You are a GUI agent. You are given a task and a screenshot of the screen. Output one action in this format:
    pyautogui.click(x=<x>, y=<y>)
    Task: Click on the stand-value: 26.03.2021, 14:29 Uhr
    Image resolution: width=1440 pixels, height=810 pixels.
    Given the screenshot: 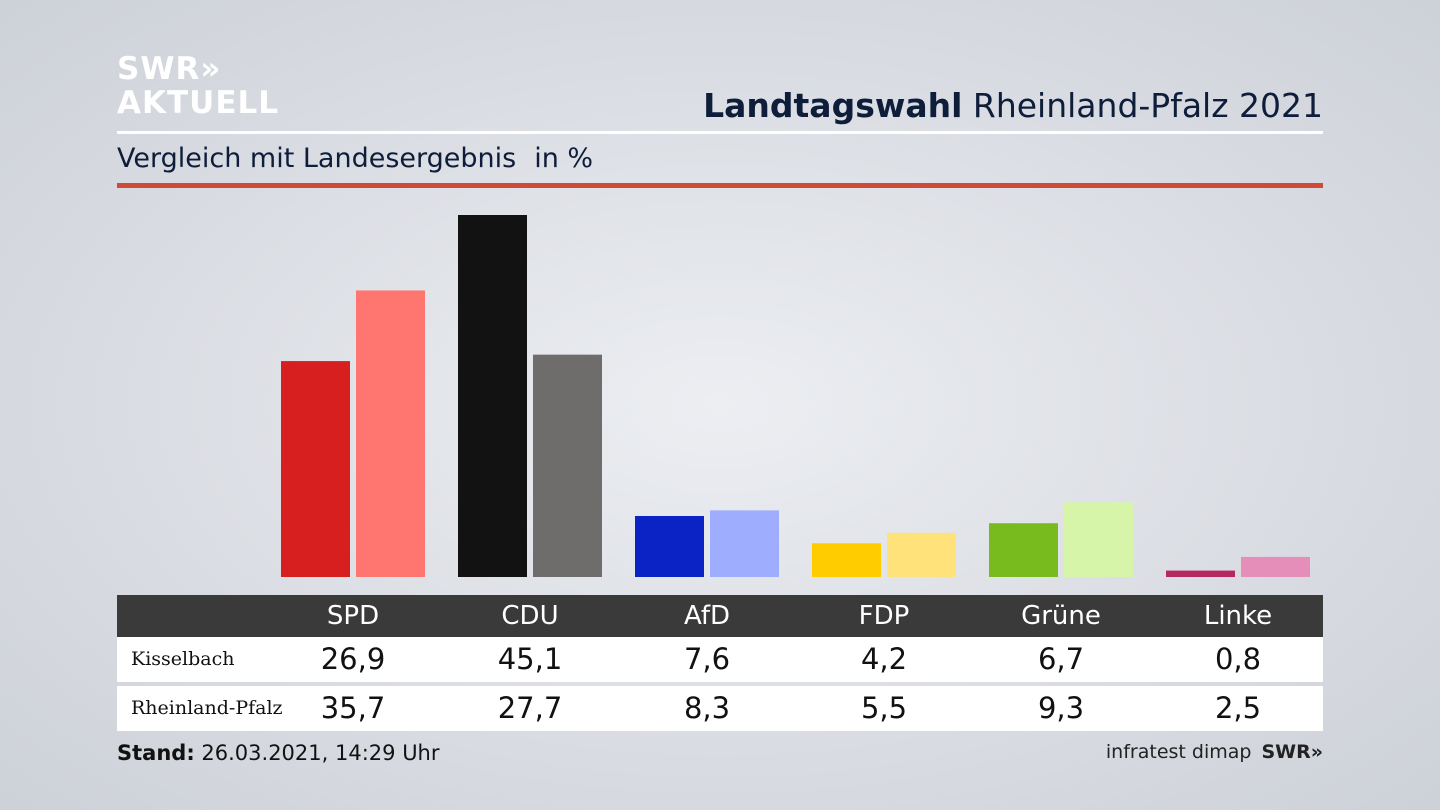 What is the action you would take?
    pyautogui.click(x=320, y=753)
    